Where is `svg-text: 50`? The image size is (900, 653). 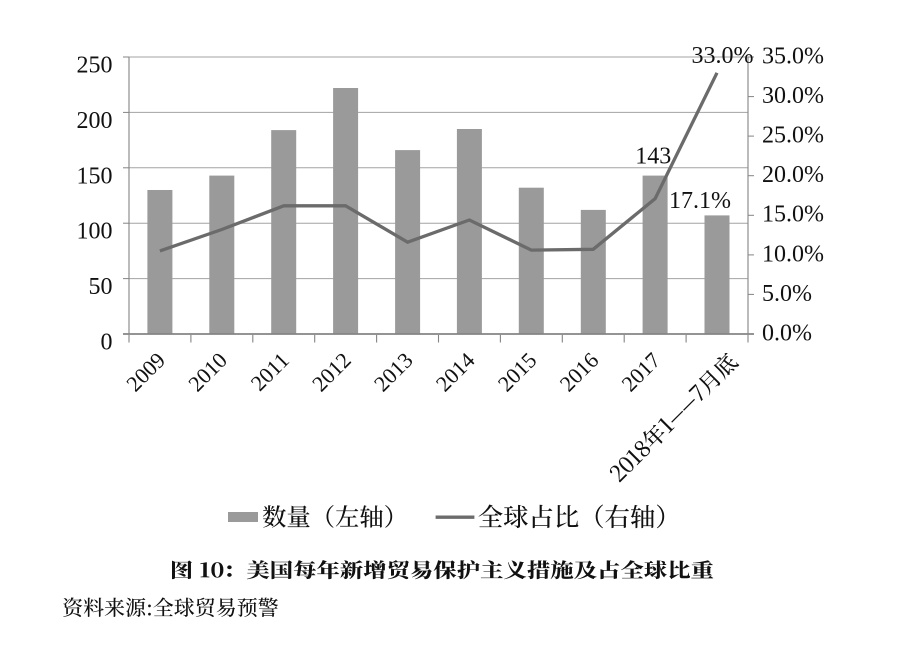 svg-text: 50 is located at coordinates (101, 287).